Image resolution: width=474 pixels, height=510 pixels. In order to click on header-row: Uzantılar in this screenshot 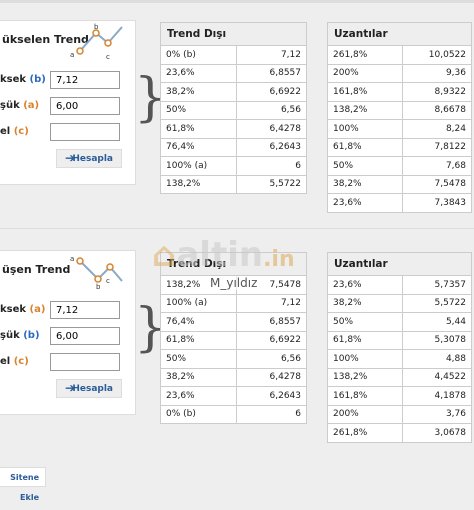, I will do `click(399, 264)`.